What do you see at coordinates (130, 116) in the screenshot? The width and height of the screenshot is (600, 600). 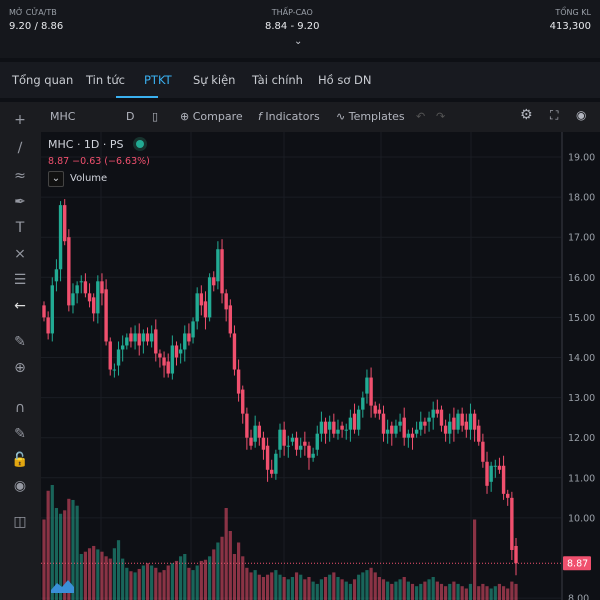 I see `interval-button: D` at bounding box center [130, 116].